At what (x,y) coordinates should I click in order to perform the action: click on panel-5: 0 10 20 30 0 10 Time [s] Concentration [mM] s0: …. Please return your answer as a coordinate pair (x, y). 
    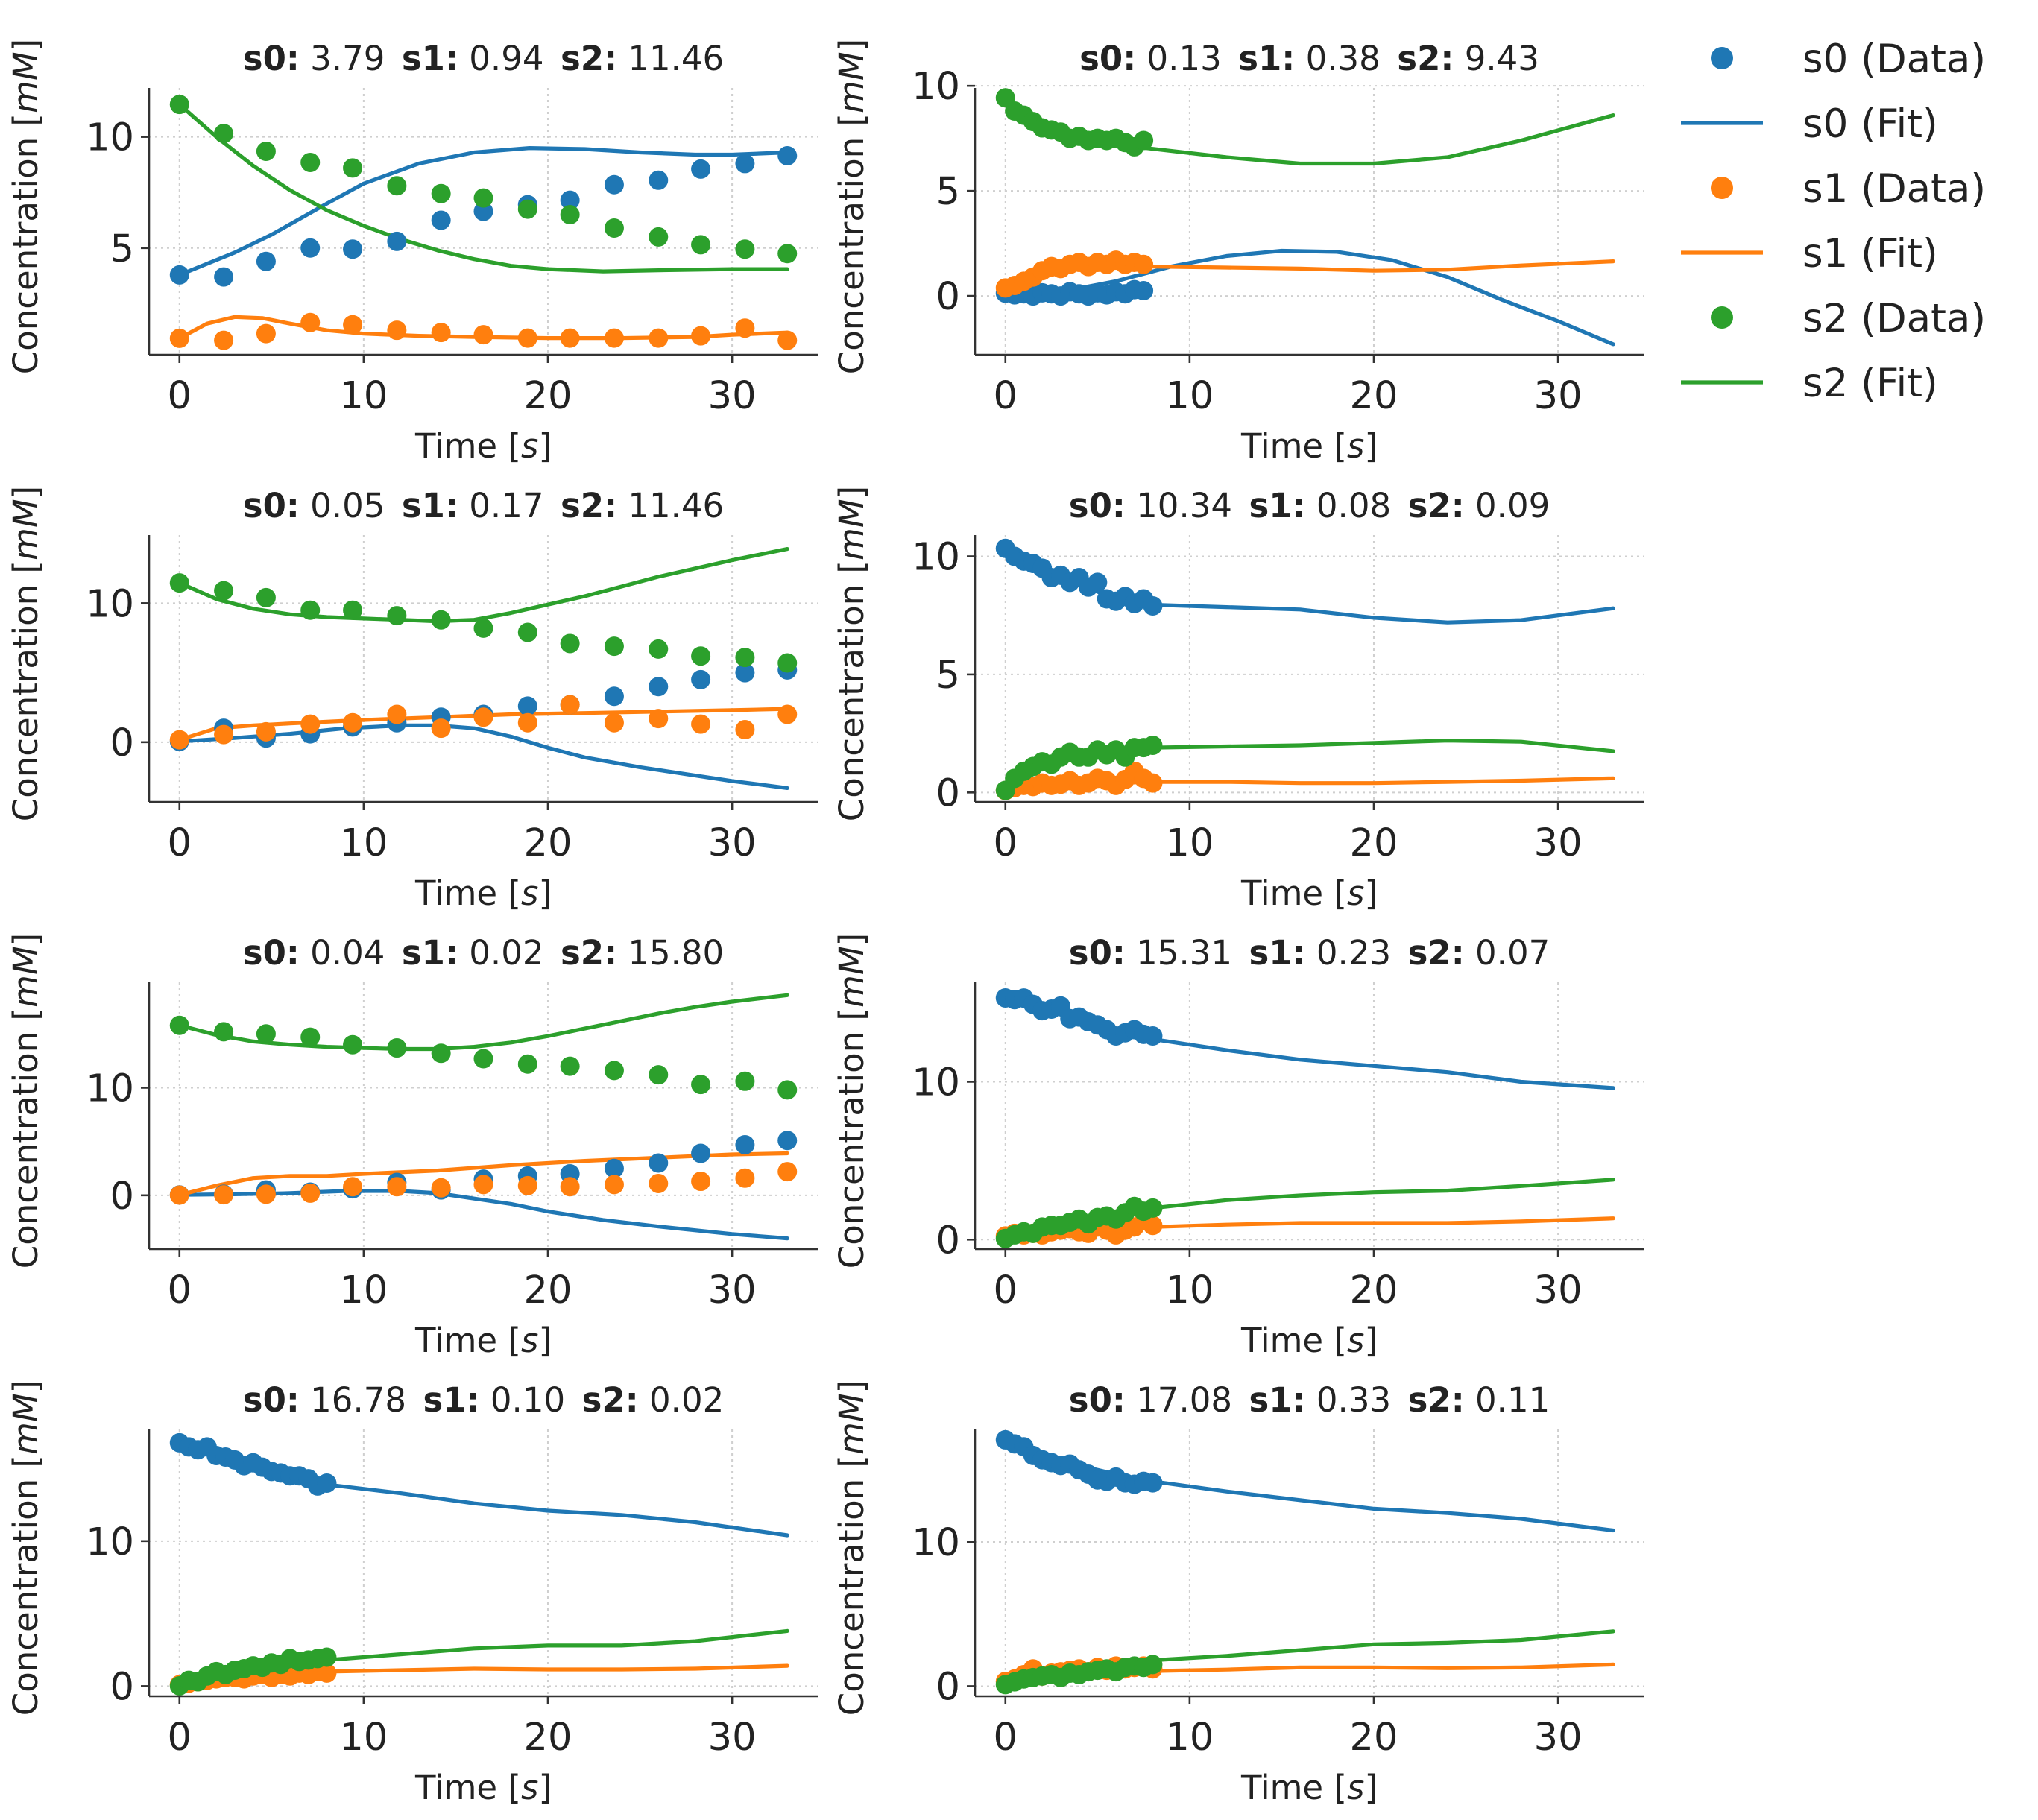
    Looking at the image, I should click on (412, 1146).